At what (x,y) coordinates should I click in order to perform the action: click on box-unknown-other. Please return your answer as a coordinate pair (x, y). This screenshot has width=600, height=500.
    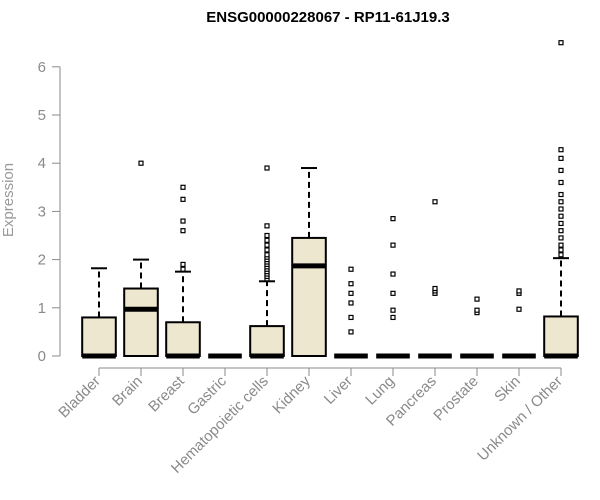
    Looking at the image, I should click on (561, 199).